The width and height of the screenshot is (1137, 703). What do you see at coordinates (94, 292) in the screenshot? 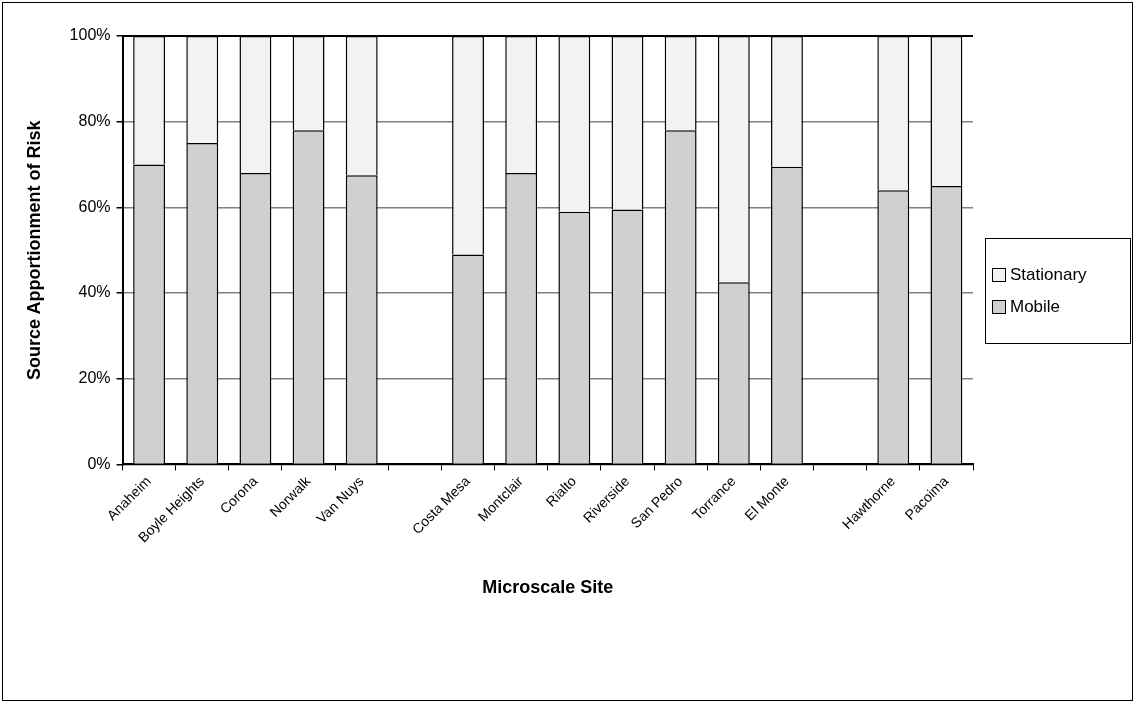
I see `y-tick-label: 40%` at bounding box center [94, 292].